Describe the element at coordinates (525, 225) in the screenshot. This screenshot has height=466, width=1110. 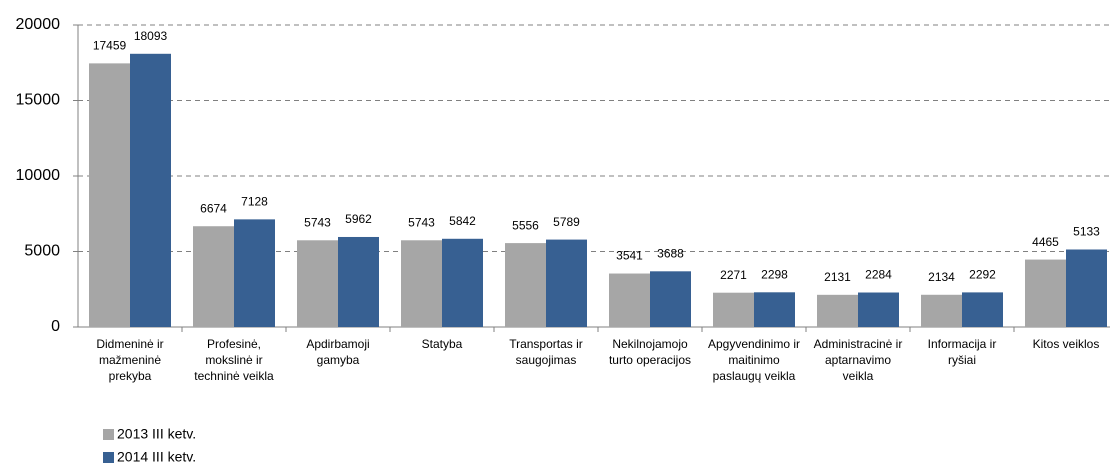
I see `data-label: 5556` at that location.